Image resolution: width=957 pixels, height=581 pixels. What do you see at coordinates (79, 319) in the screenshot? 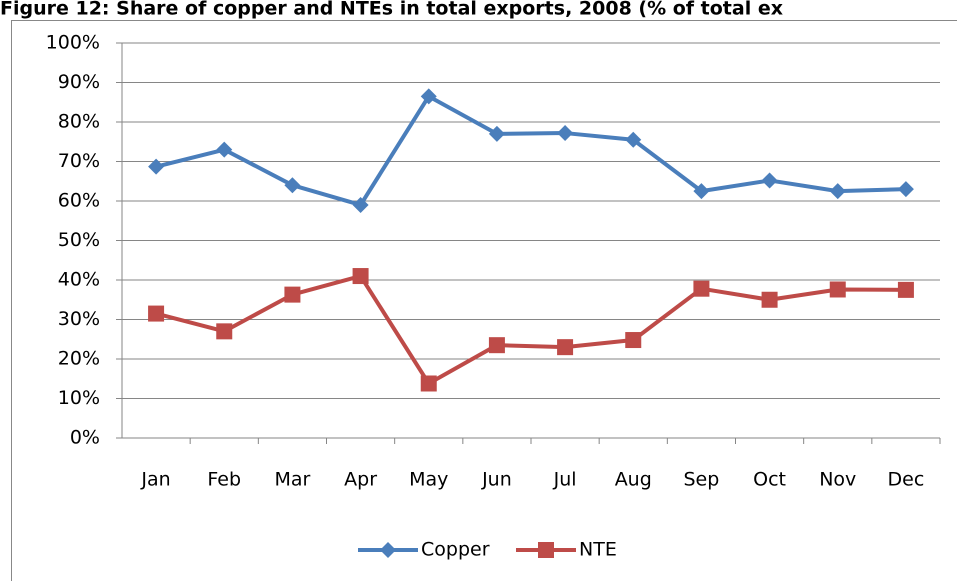
I see `y-tick-label: 30%` at bounding box center [79, 319].